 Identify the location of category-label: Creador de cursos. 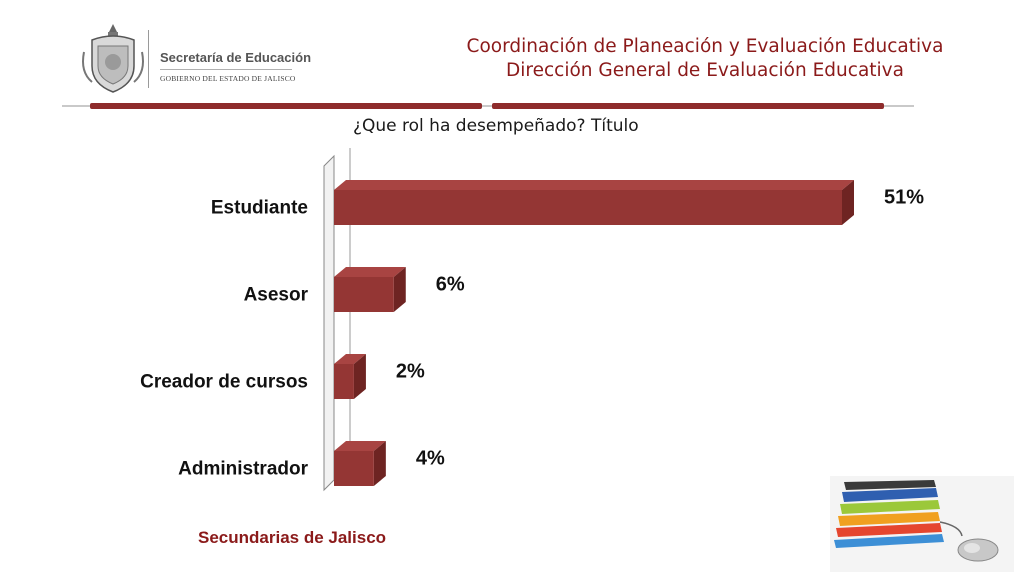
(224, 382).